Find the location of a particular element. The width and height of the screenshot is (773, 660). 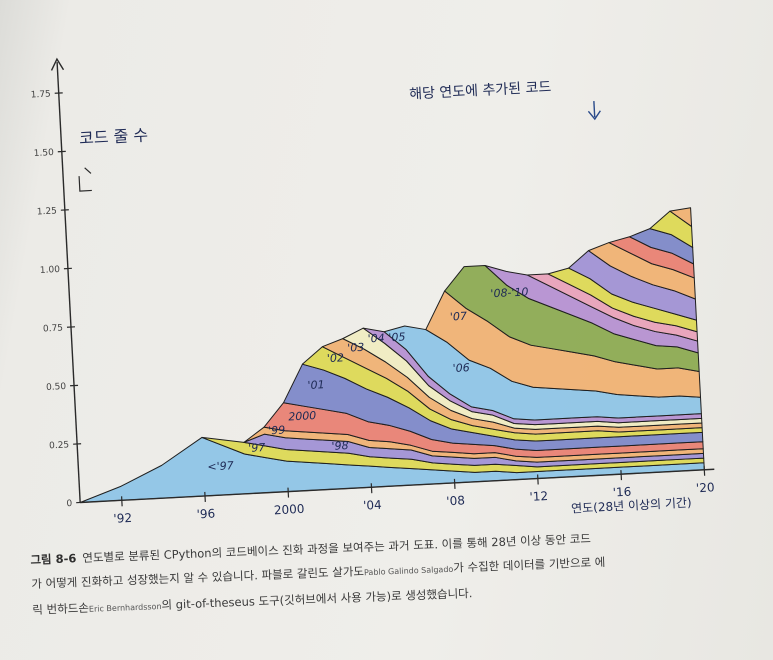

series-label: '98 is located at coordinates (340, 446).